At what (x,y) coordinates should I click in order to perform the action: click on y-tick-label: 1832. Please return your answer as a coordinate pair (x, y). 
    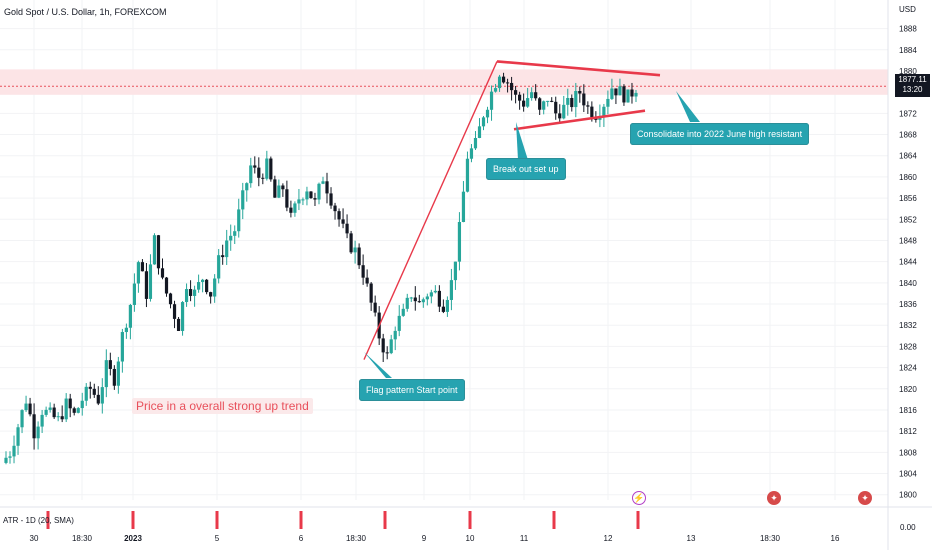
    Looking at the image, I should click on (908, 325).